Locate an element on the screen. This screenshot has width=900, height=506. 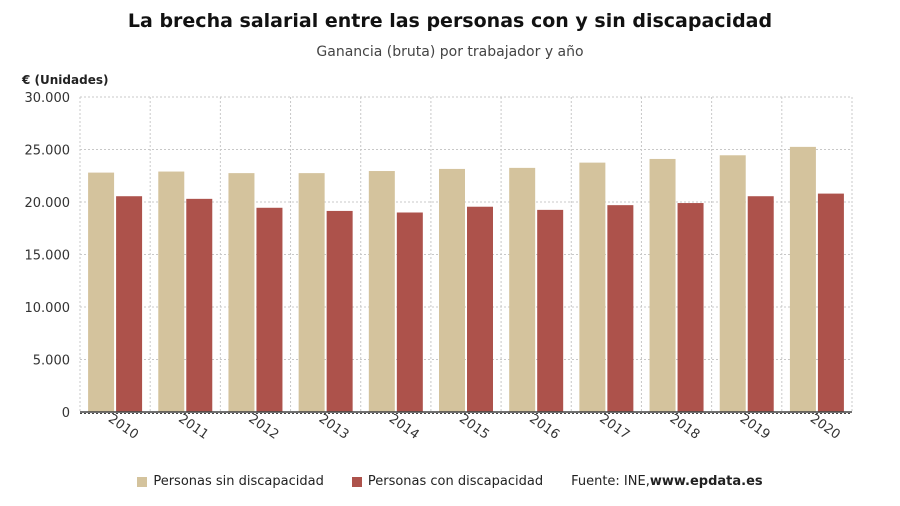
x-tick-label: 2013 is located at coordinates (334, 426).